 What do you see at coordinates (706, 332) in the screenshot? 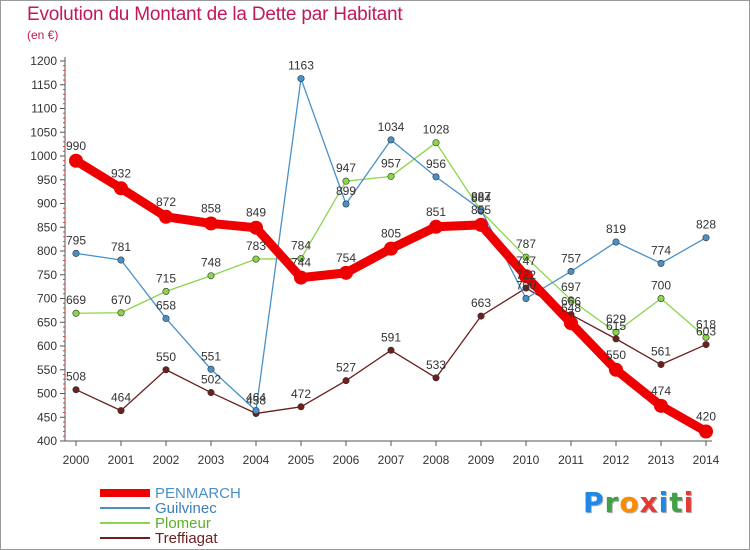
I see `data-label: 603` at bounding box center [706, 332].